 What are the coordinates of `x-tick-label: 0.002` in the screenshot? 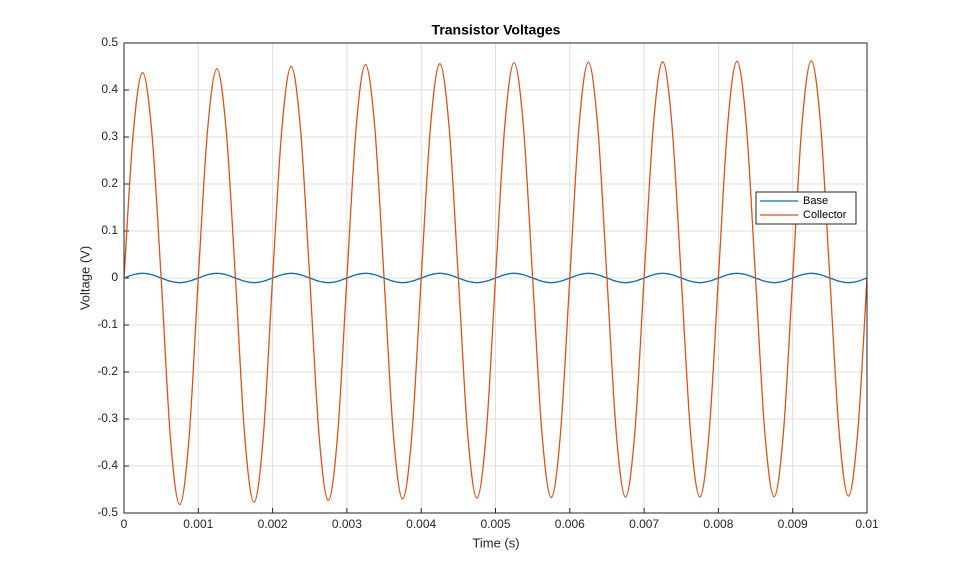 It's located at (273, 524).